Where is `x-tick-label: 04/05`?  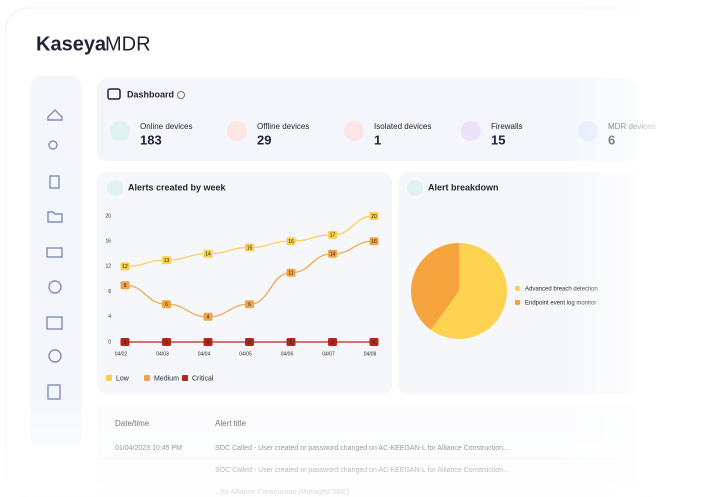 x-tick-label: 04/05 is located at coordinates (245, 354).